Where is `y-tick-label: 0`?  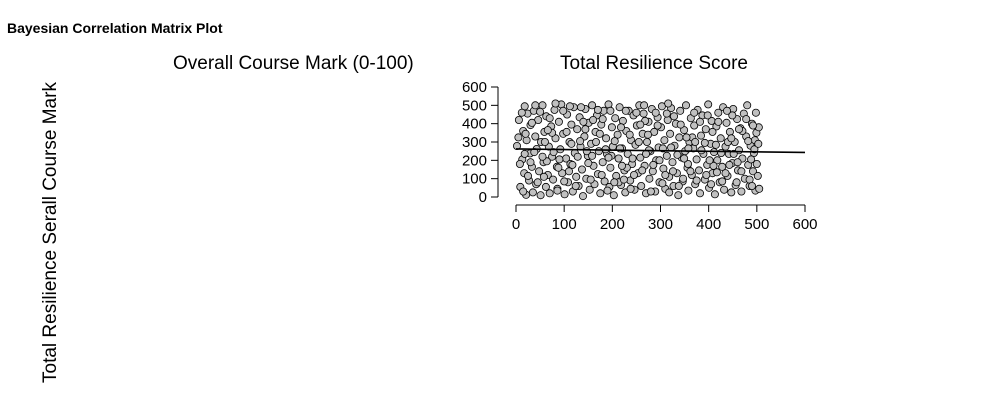 y-tick-label: 0 is located at coordinates (483, 197).